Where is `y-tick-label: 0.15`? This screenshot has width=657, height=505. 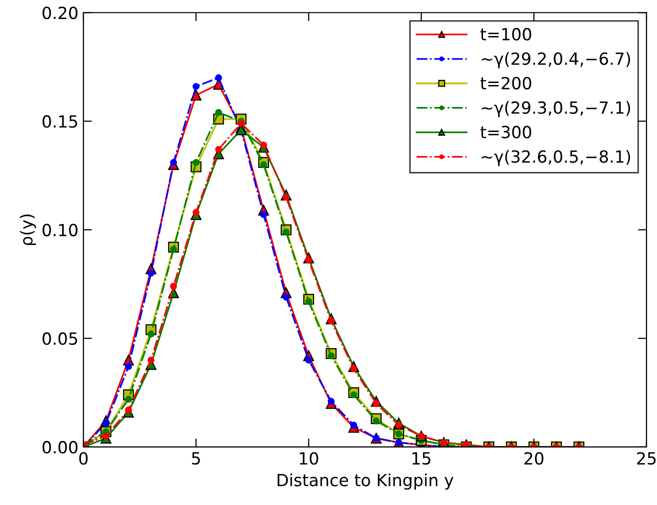
y-tick-label: 0.15 is located at coordinates (60, 121).